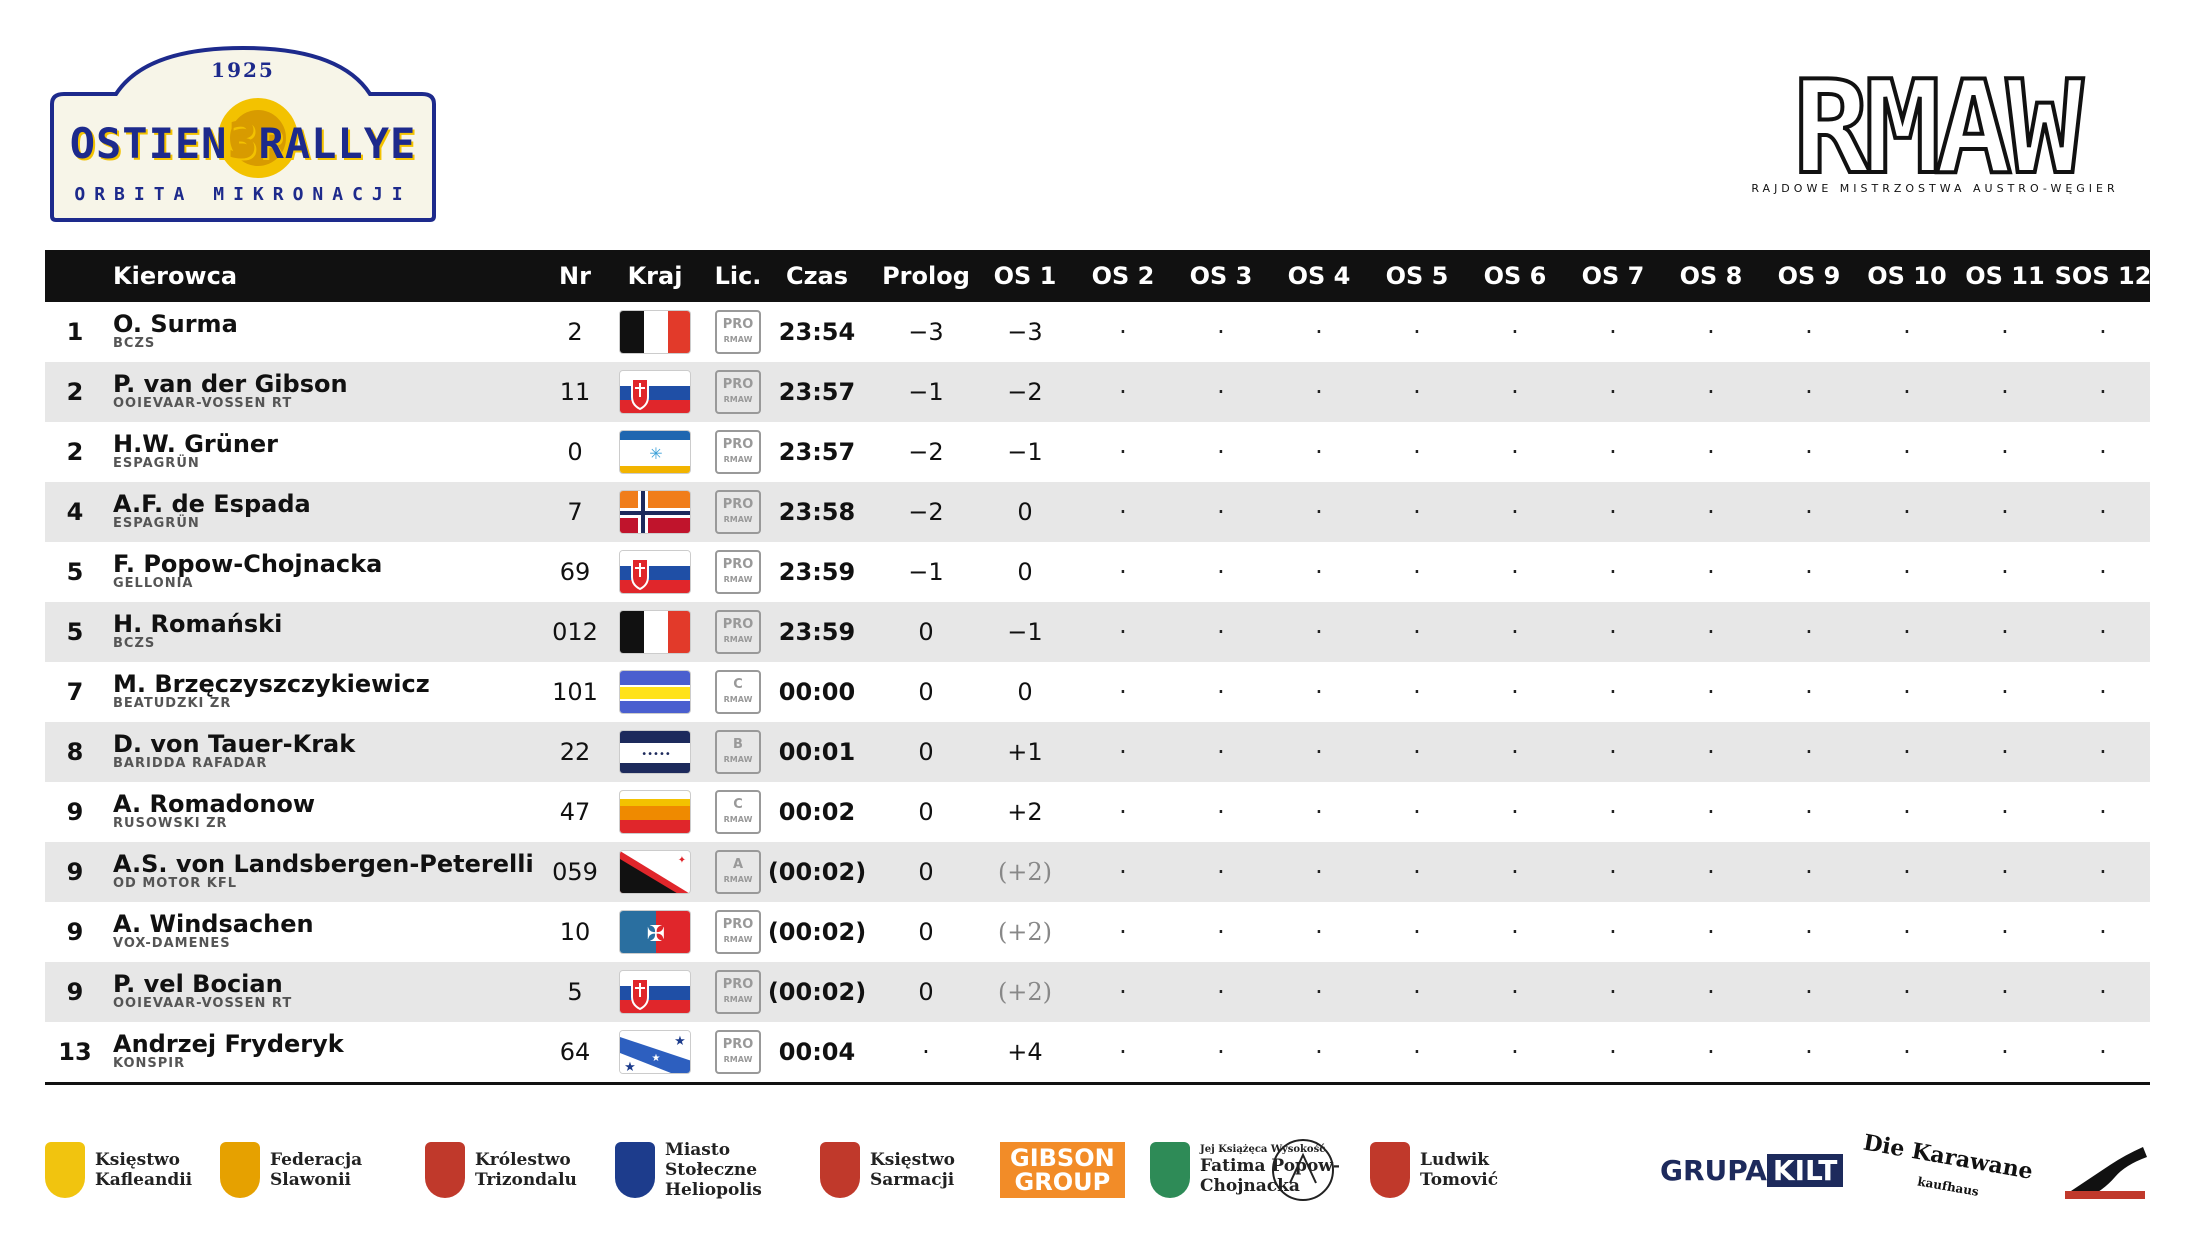 This screenshot has height=1239, width=2190. I want to click on sponsor-logo: Ludwik Tomović, so click(1434, 1170).